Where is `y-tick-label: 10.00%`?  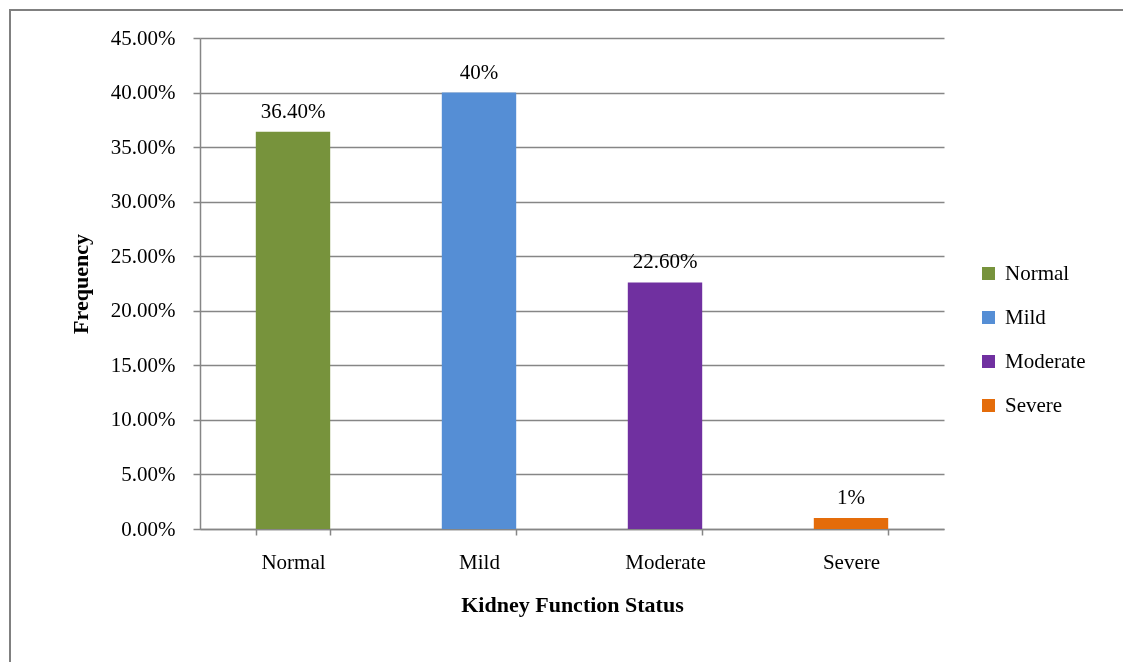
y-tick-label: 10.00% is located at coordinates (143, 419).